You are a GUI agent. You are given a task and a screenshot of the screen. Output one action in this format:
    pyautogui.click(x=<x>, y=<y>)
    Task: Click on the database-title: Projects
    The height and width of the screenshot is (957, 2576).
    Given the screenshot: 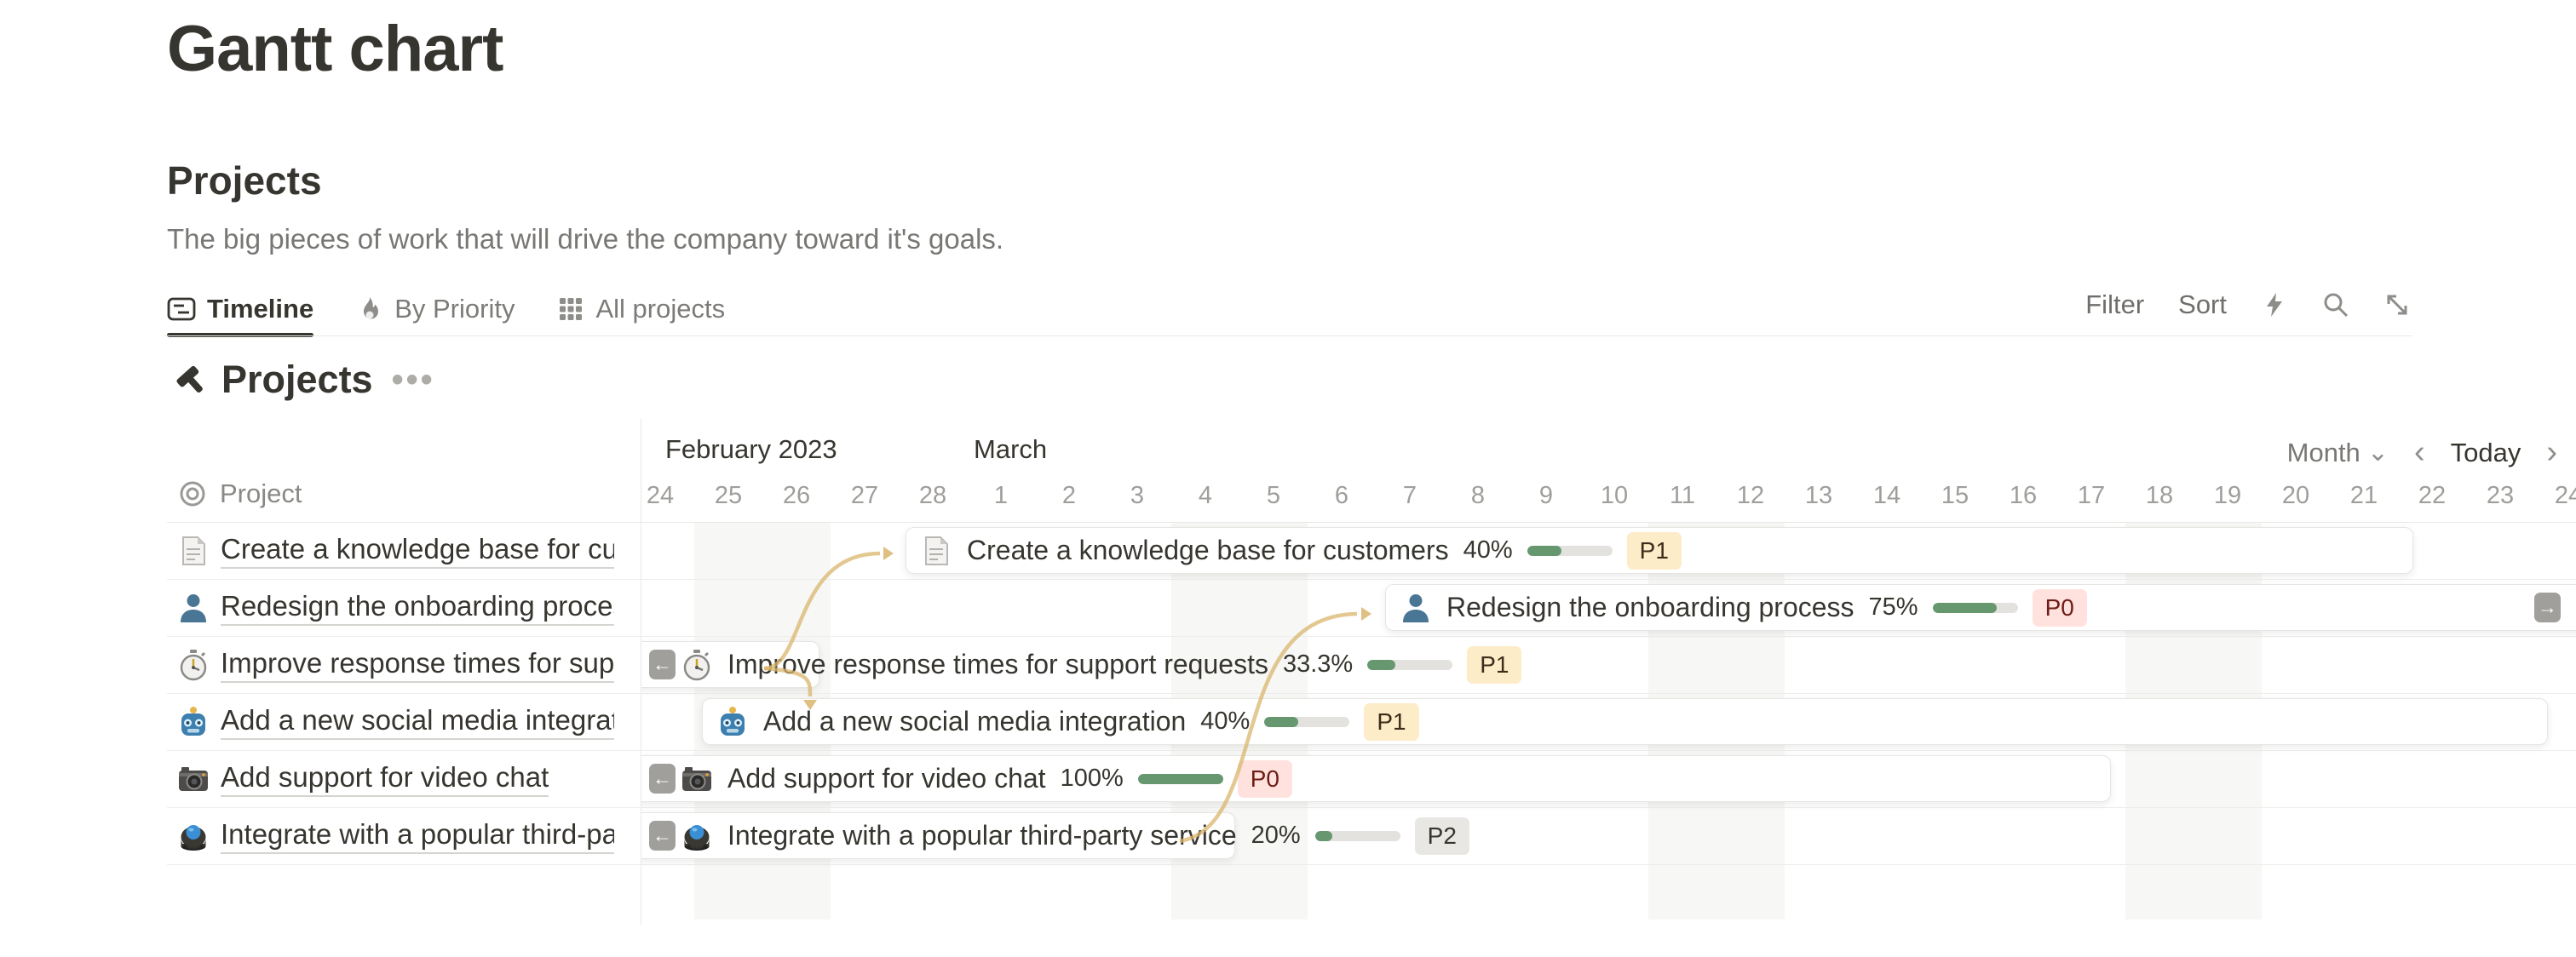 What is the action you would take?
    pyautogui.click(x=297, y=379)
    